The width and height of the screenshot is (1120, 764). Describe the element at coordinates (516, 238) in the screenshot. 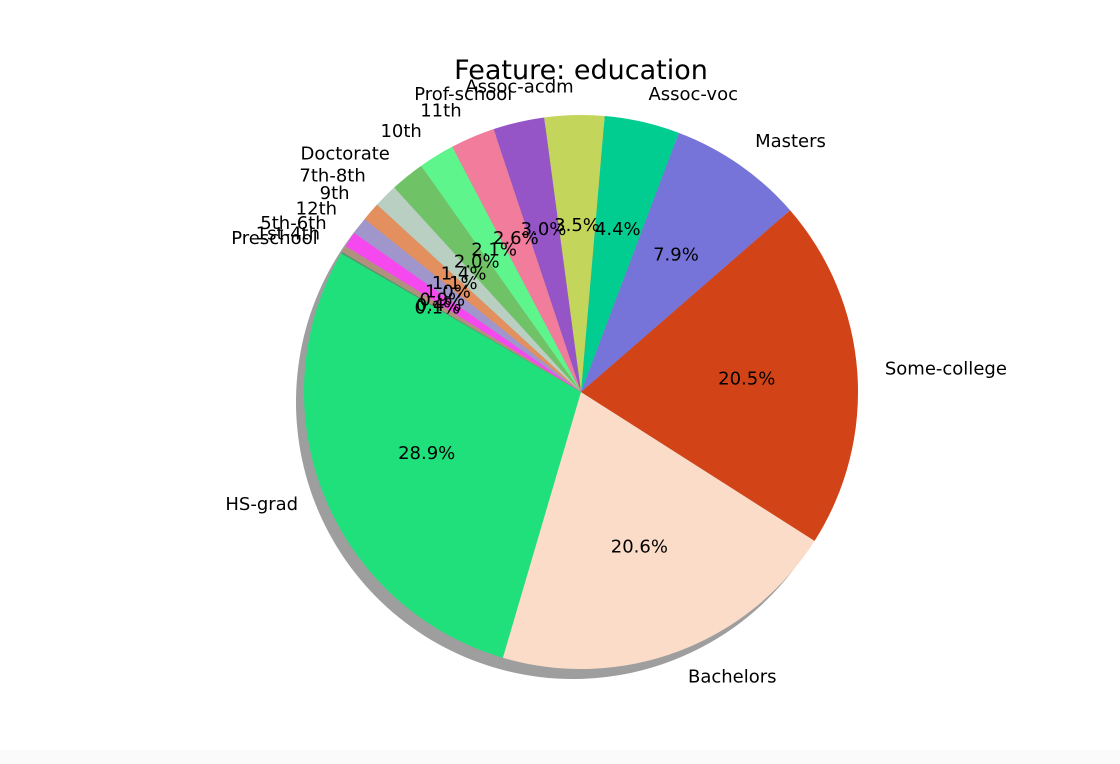

I see `pct-11th: 2.6%` at that location.